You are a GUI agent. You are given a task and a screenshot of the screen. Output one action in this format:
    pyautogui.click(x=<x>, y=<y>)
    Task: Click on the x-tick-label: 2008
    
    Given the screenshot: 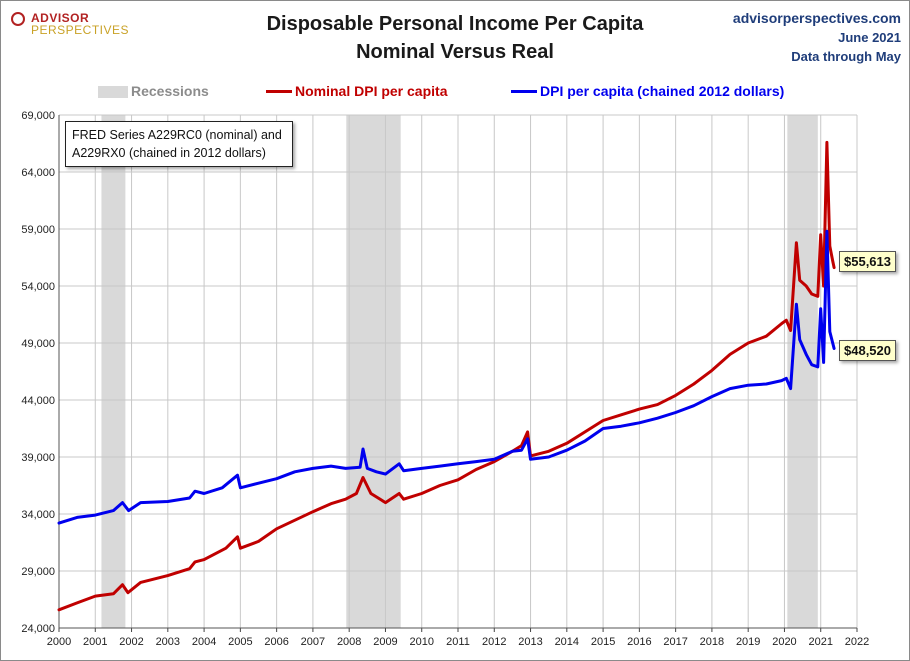 What is the action you would take?
    pyautogui.click(x=349, y=642)
    